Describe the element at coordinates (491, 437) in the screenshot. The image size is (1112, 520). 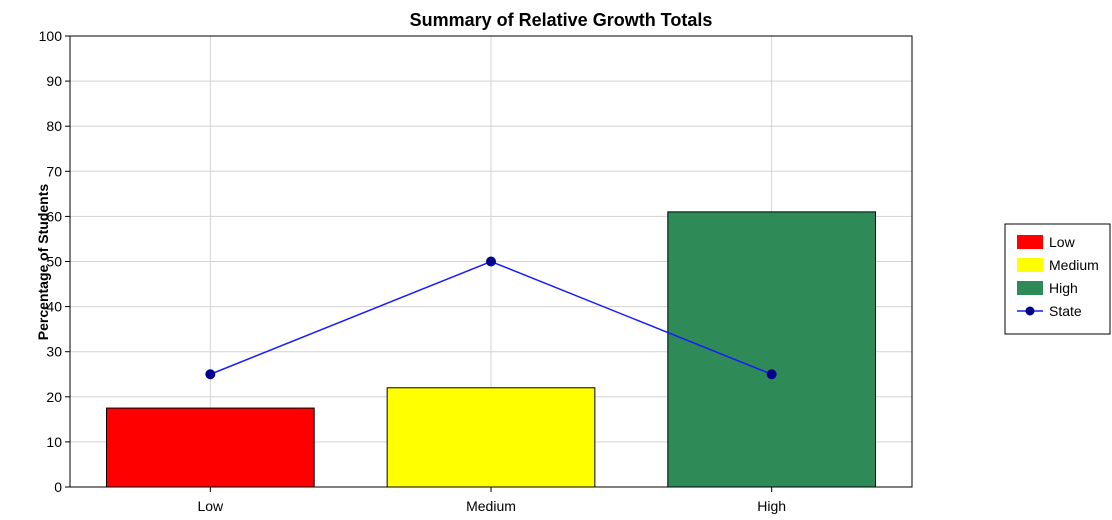
I see `bar-medium` at that location.